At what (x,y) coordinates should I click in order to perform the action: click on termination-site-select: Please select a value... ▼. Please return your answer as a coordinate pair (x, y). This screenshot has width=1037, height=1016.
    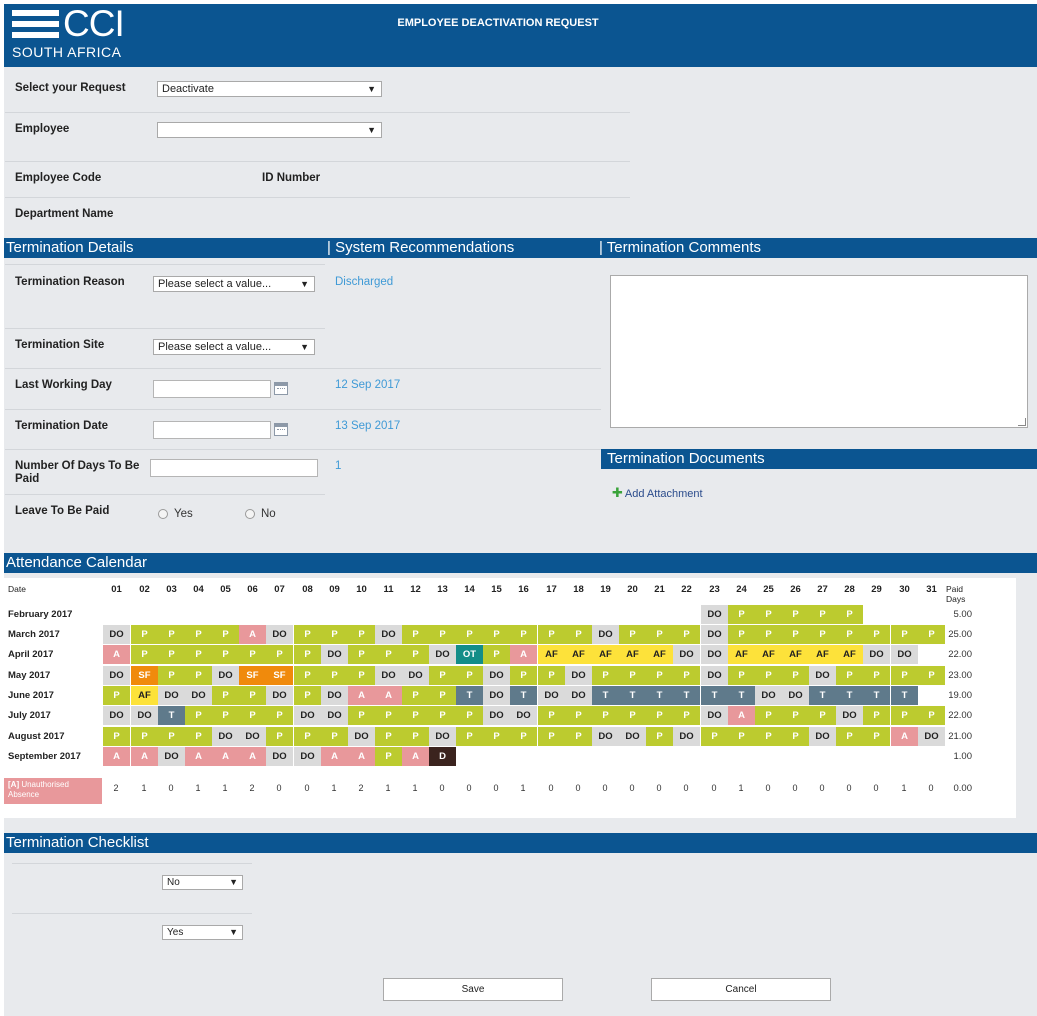
    Looking at the image, I should click on (234, 347).